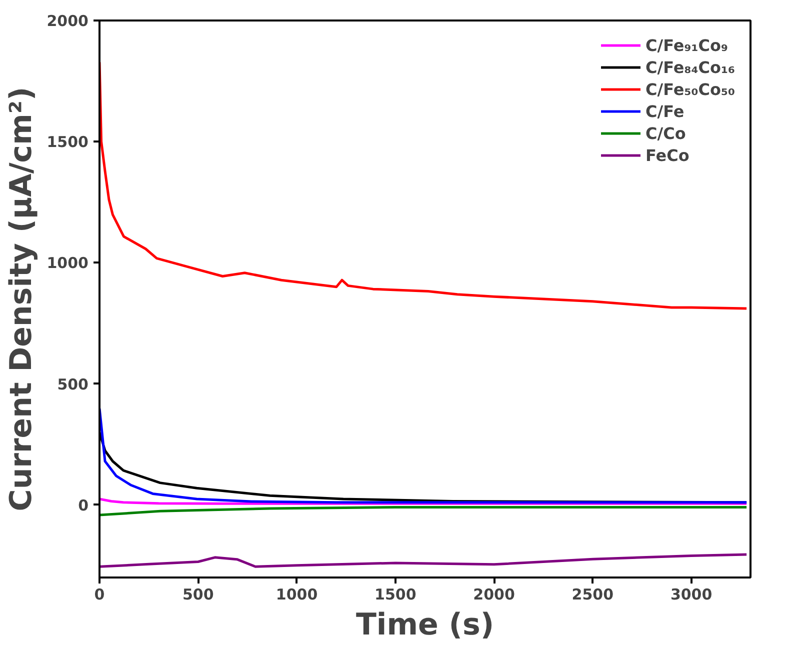  Describe the element at coordinates (83, 505) in the screenshot. I see `y-tick-label: 0` at that location.